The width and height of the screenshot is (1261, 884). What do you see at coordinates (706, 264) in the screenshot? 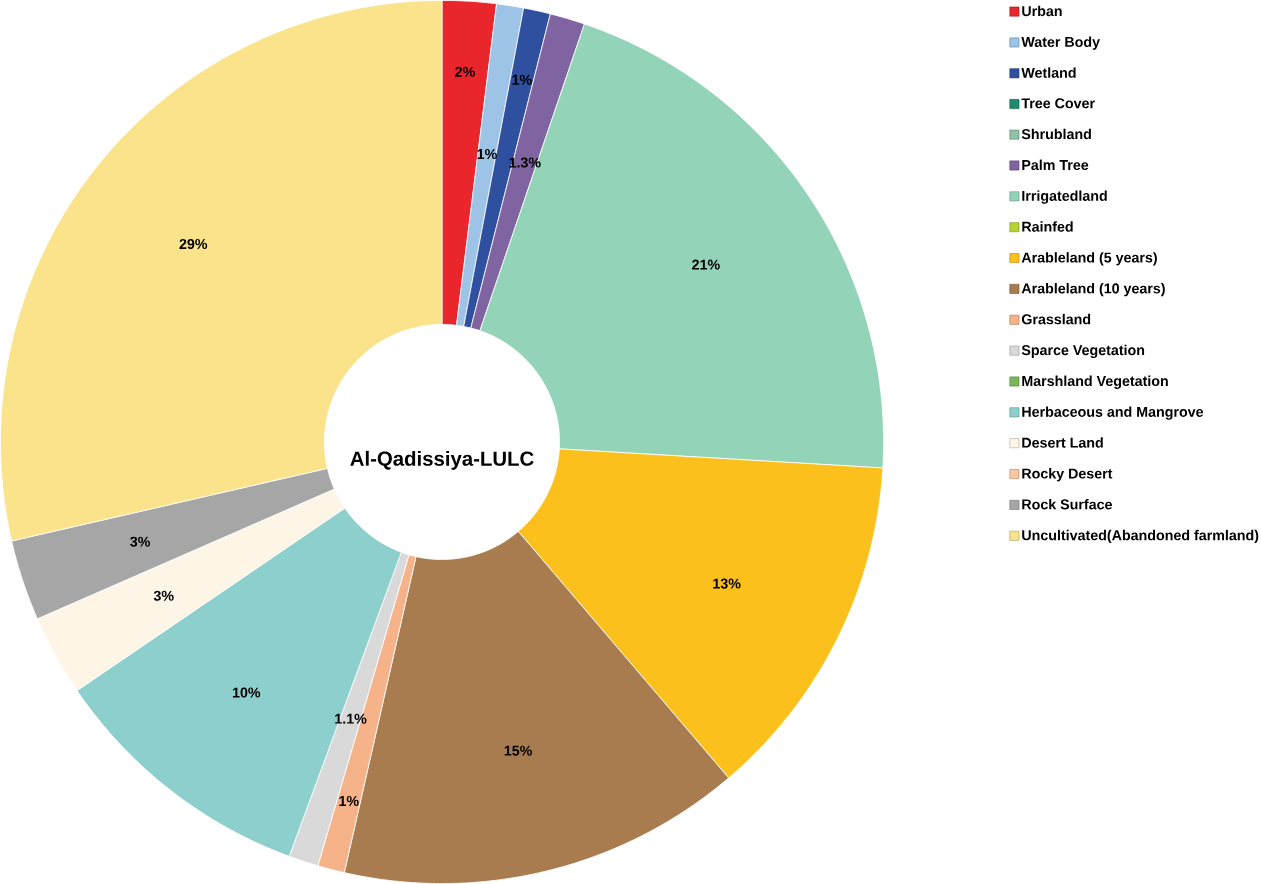
I see `data-label: 21%` at bounding box center [706, 264].